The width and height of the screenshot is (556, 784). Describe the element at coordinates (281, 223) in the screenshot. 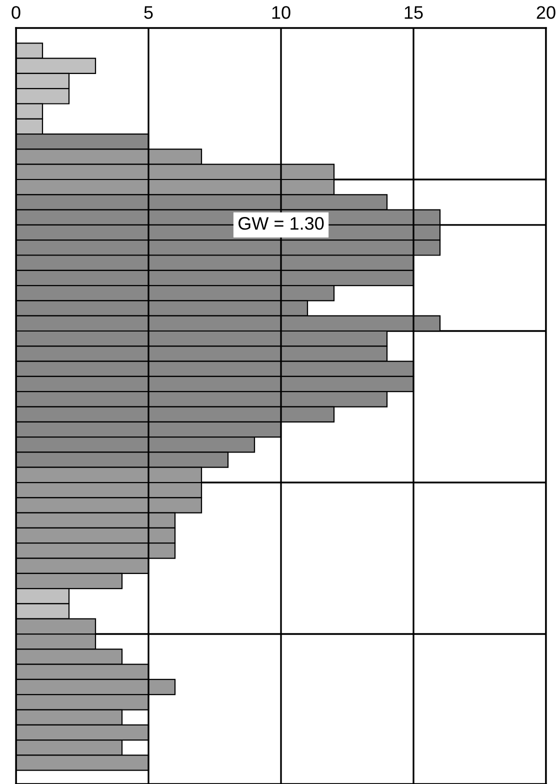

I see `annotation: GW = 1.30` at that location.